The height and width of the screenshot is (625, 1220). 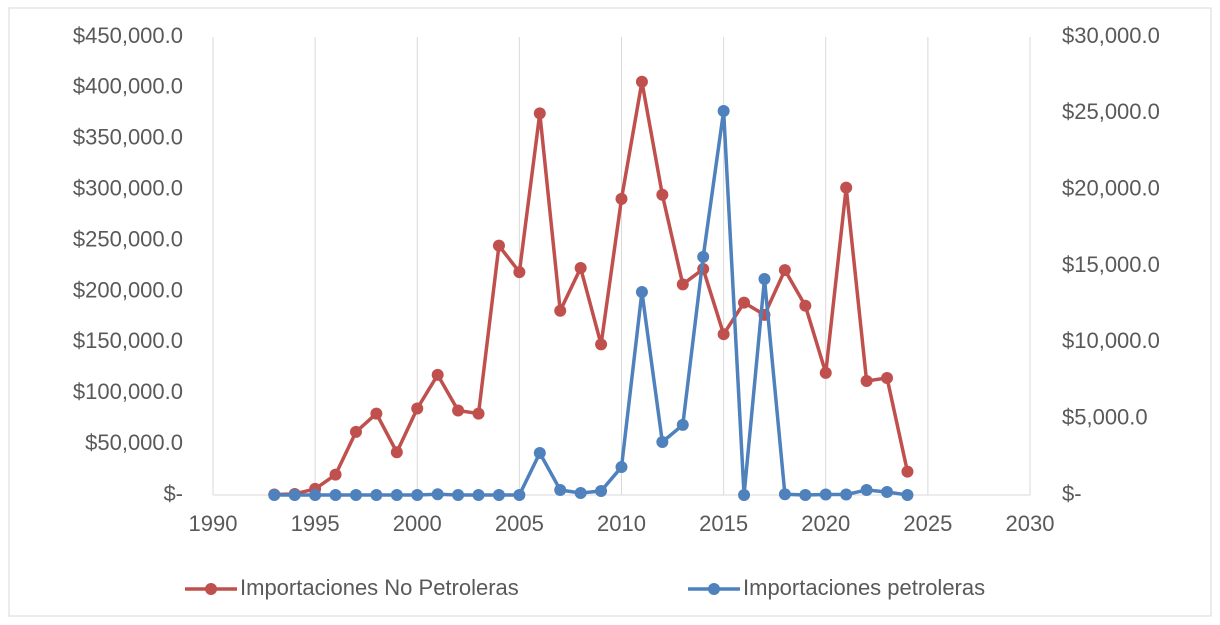 I want to click on y-tick-label: $350,000.0, so click(x=128, y=137).